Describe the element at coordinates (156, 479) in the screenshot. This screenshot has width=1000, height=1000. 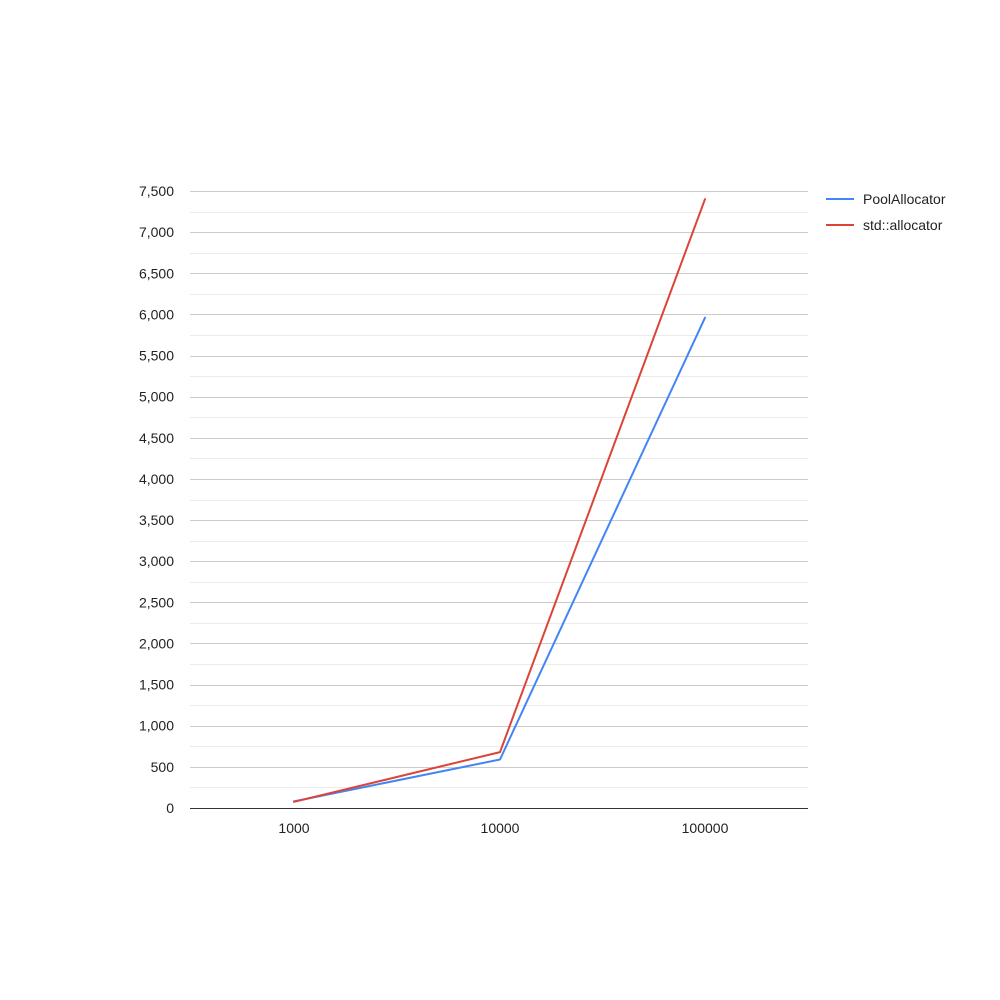
I see `y-tick-label: 4,000` at that location.